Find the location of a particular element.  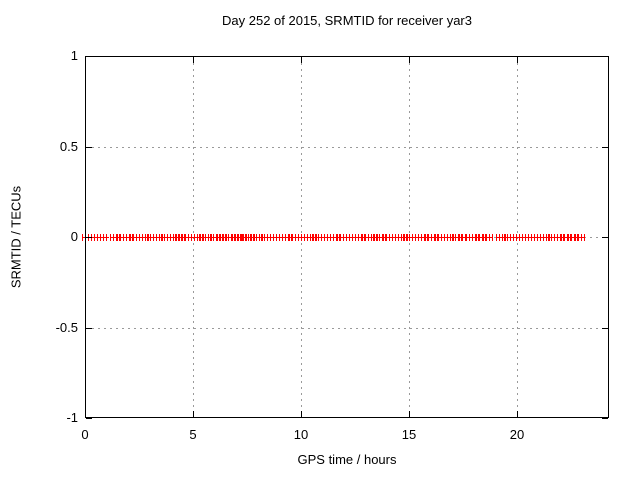

x-tick-label: 0 is located at coordinates (85, 434).